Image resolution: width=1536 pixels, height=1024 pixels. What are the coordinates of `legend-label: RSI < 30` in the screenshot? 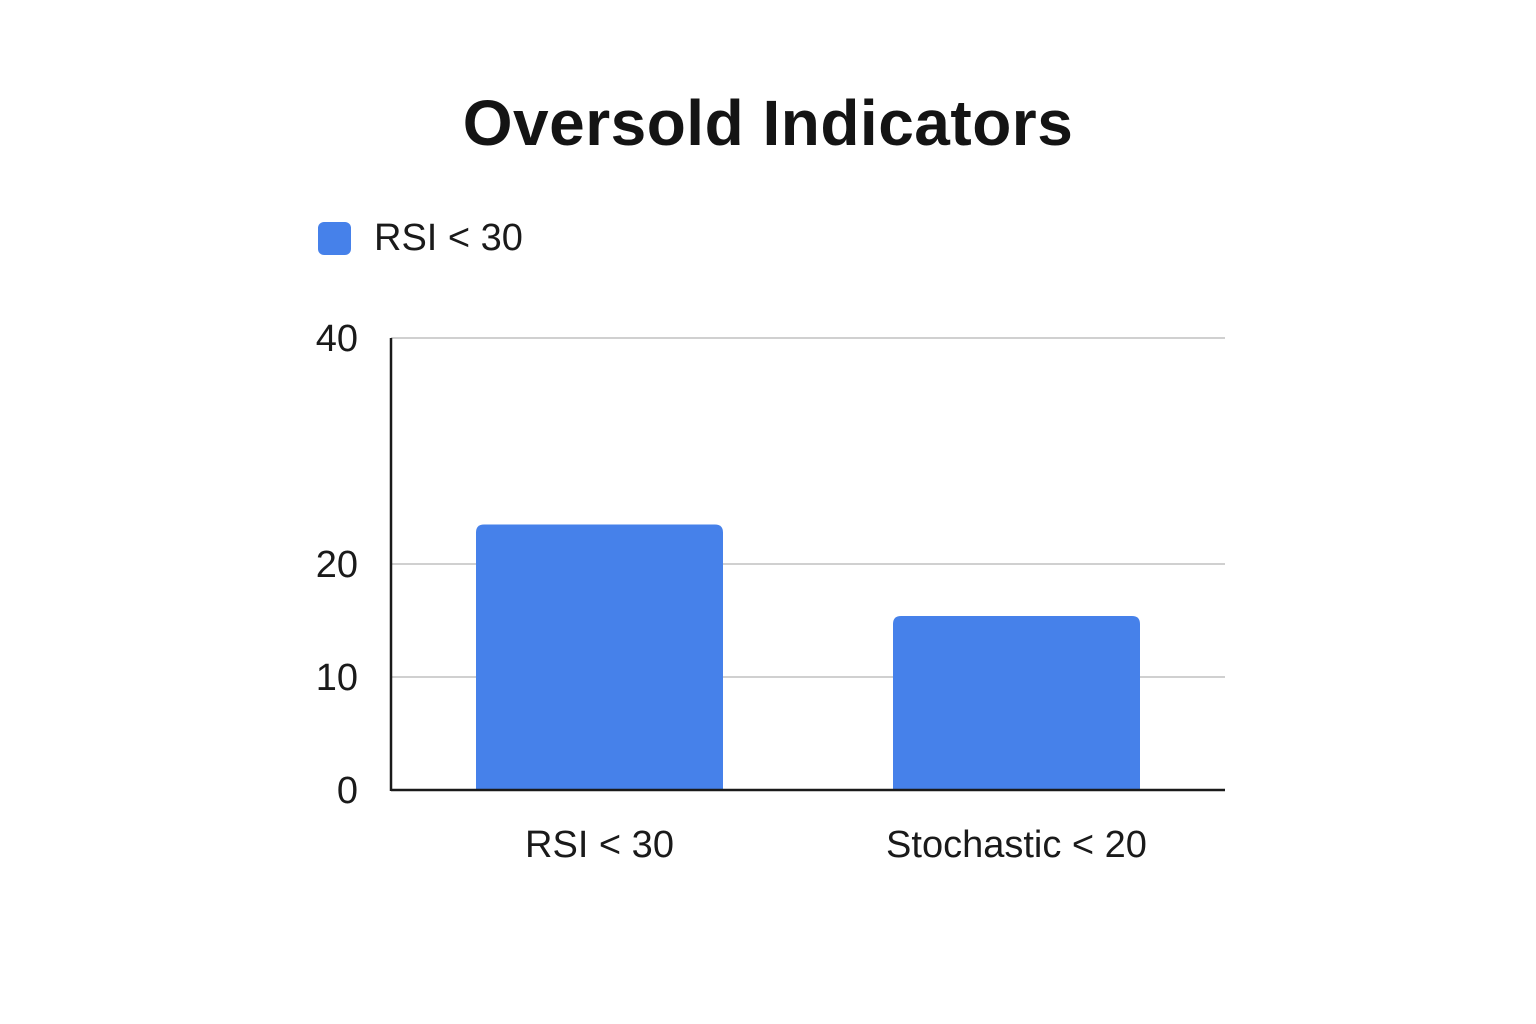 It's located at (448, 238).